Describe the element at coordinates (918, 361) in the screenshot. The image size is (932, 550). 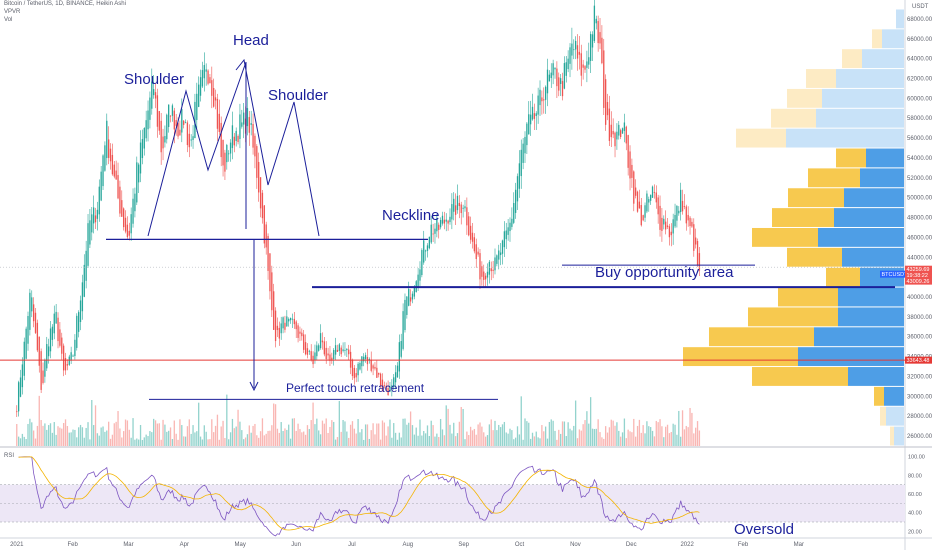
I see `price-tag-text: 33643.48` at that location.